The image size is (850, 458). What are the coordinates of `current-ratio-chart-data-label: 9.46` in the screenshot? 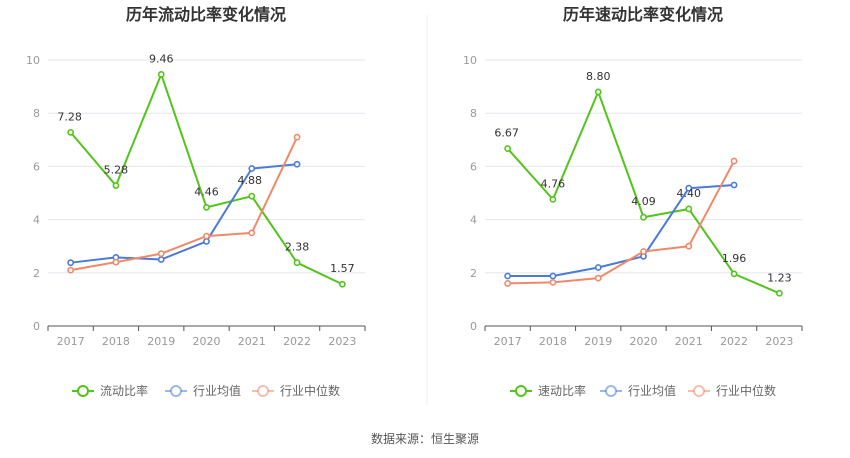 It's located at (161, 58).